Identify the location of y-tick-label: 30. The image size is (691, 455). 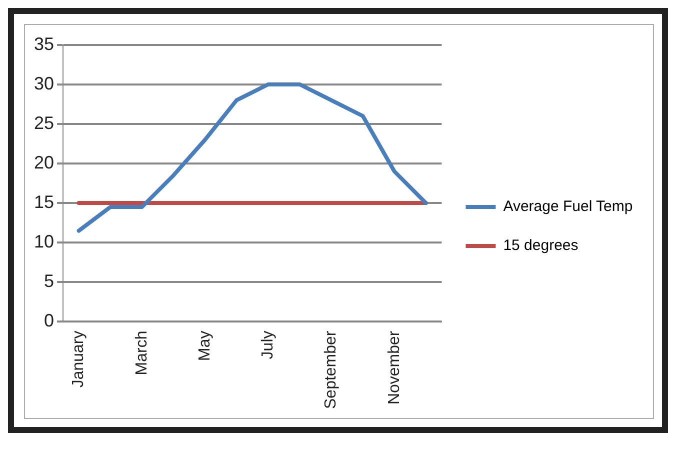
(44, 83).